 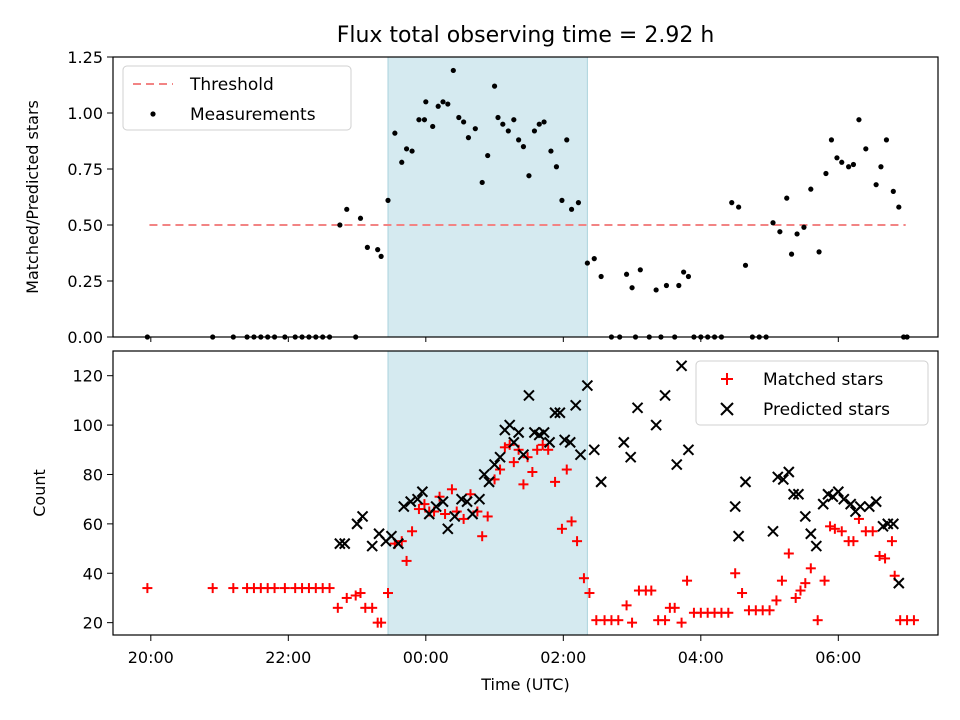 I want to click on x-tick-label: 02:00, so click(x=563, y=657).